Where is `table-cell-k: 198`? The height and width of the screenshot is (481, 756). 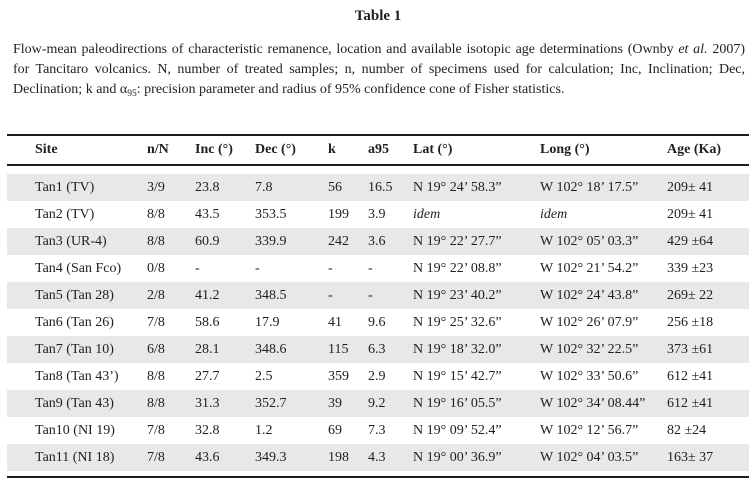 table-cell-k: 198 is located at coordinates (338, 457).